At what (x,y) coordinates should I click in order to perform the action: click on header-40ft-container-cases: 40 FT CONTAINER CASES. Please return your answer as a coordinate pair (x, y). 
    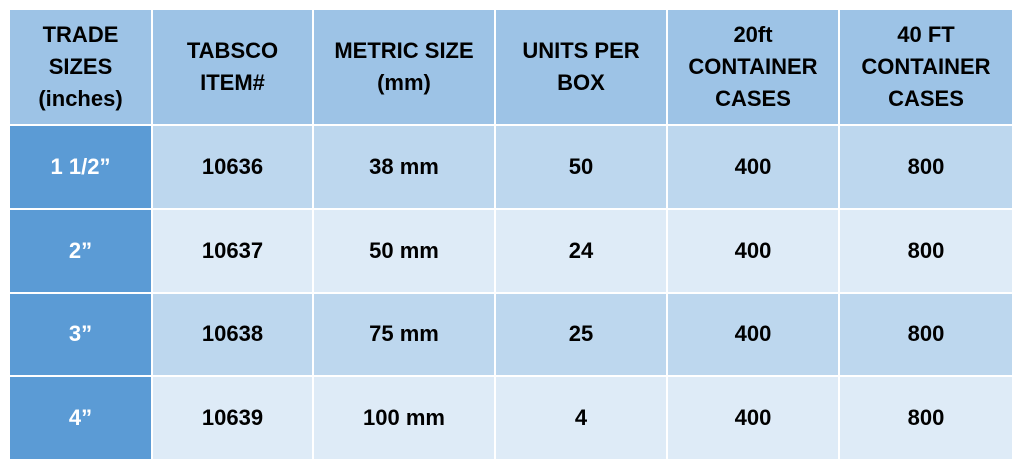
    Looking at the image, I should click on (926, 67).